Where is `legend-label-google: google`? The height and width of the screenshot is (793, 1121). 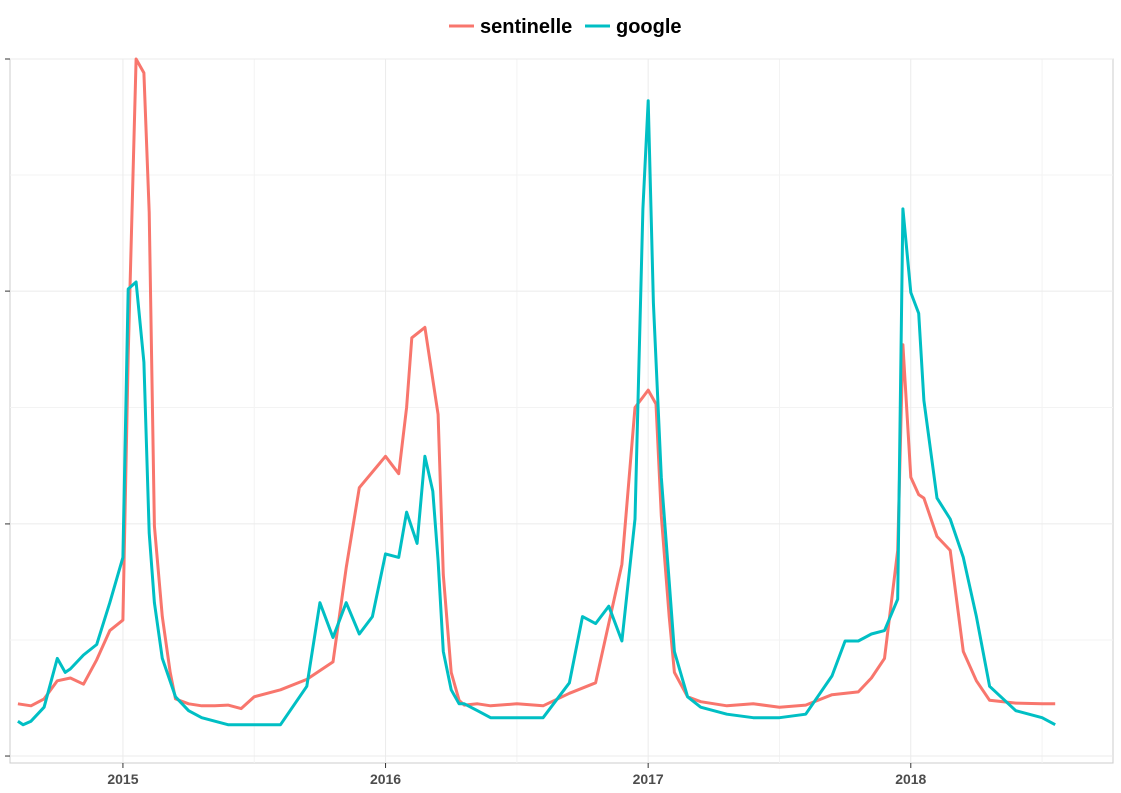 legend-label-google: google is located at coordinates (649, 27).